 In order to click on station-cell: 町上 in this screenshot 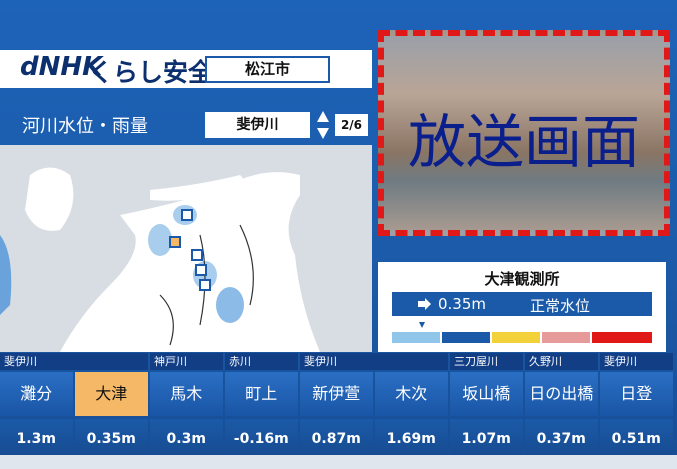, I will do `click(261, 394)`.